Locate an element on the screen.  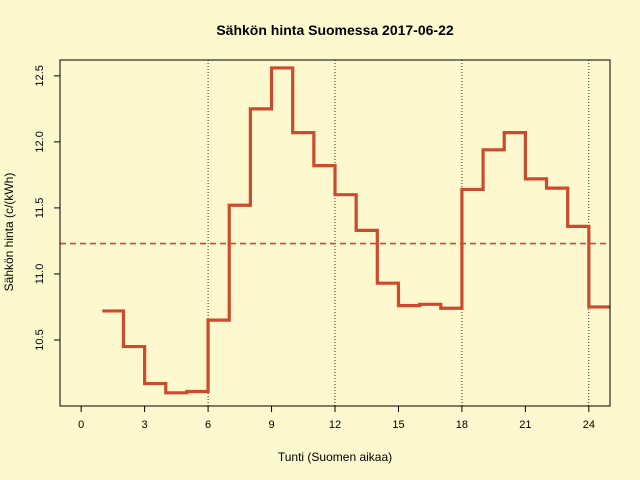
x-tick-label-6: 6 is located at coordinates (208, 425).